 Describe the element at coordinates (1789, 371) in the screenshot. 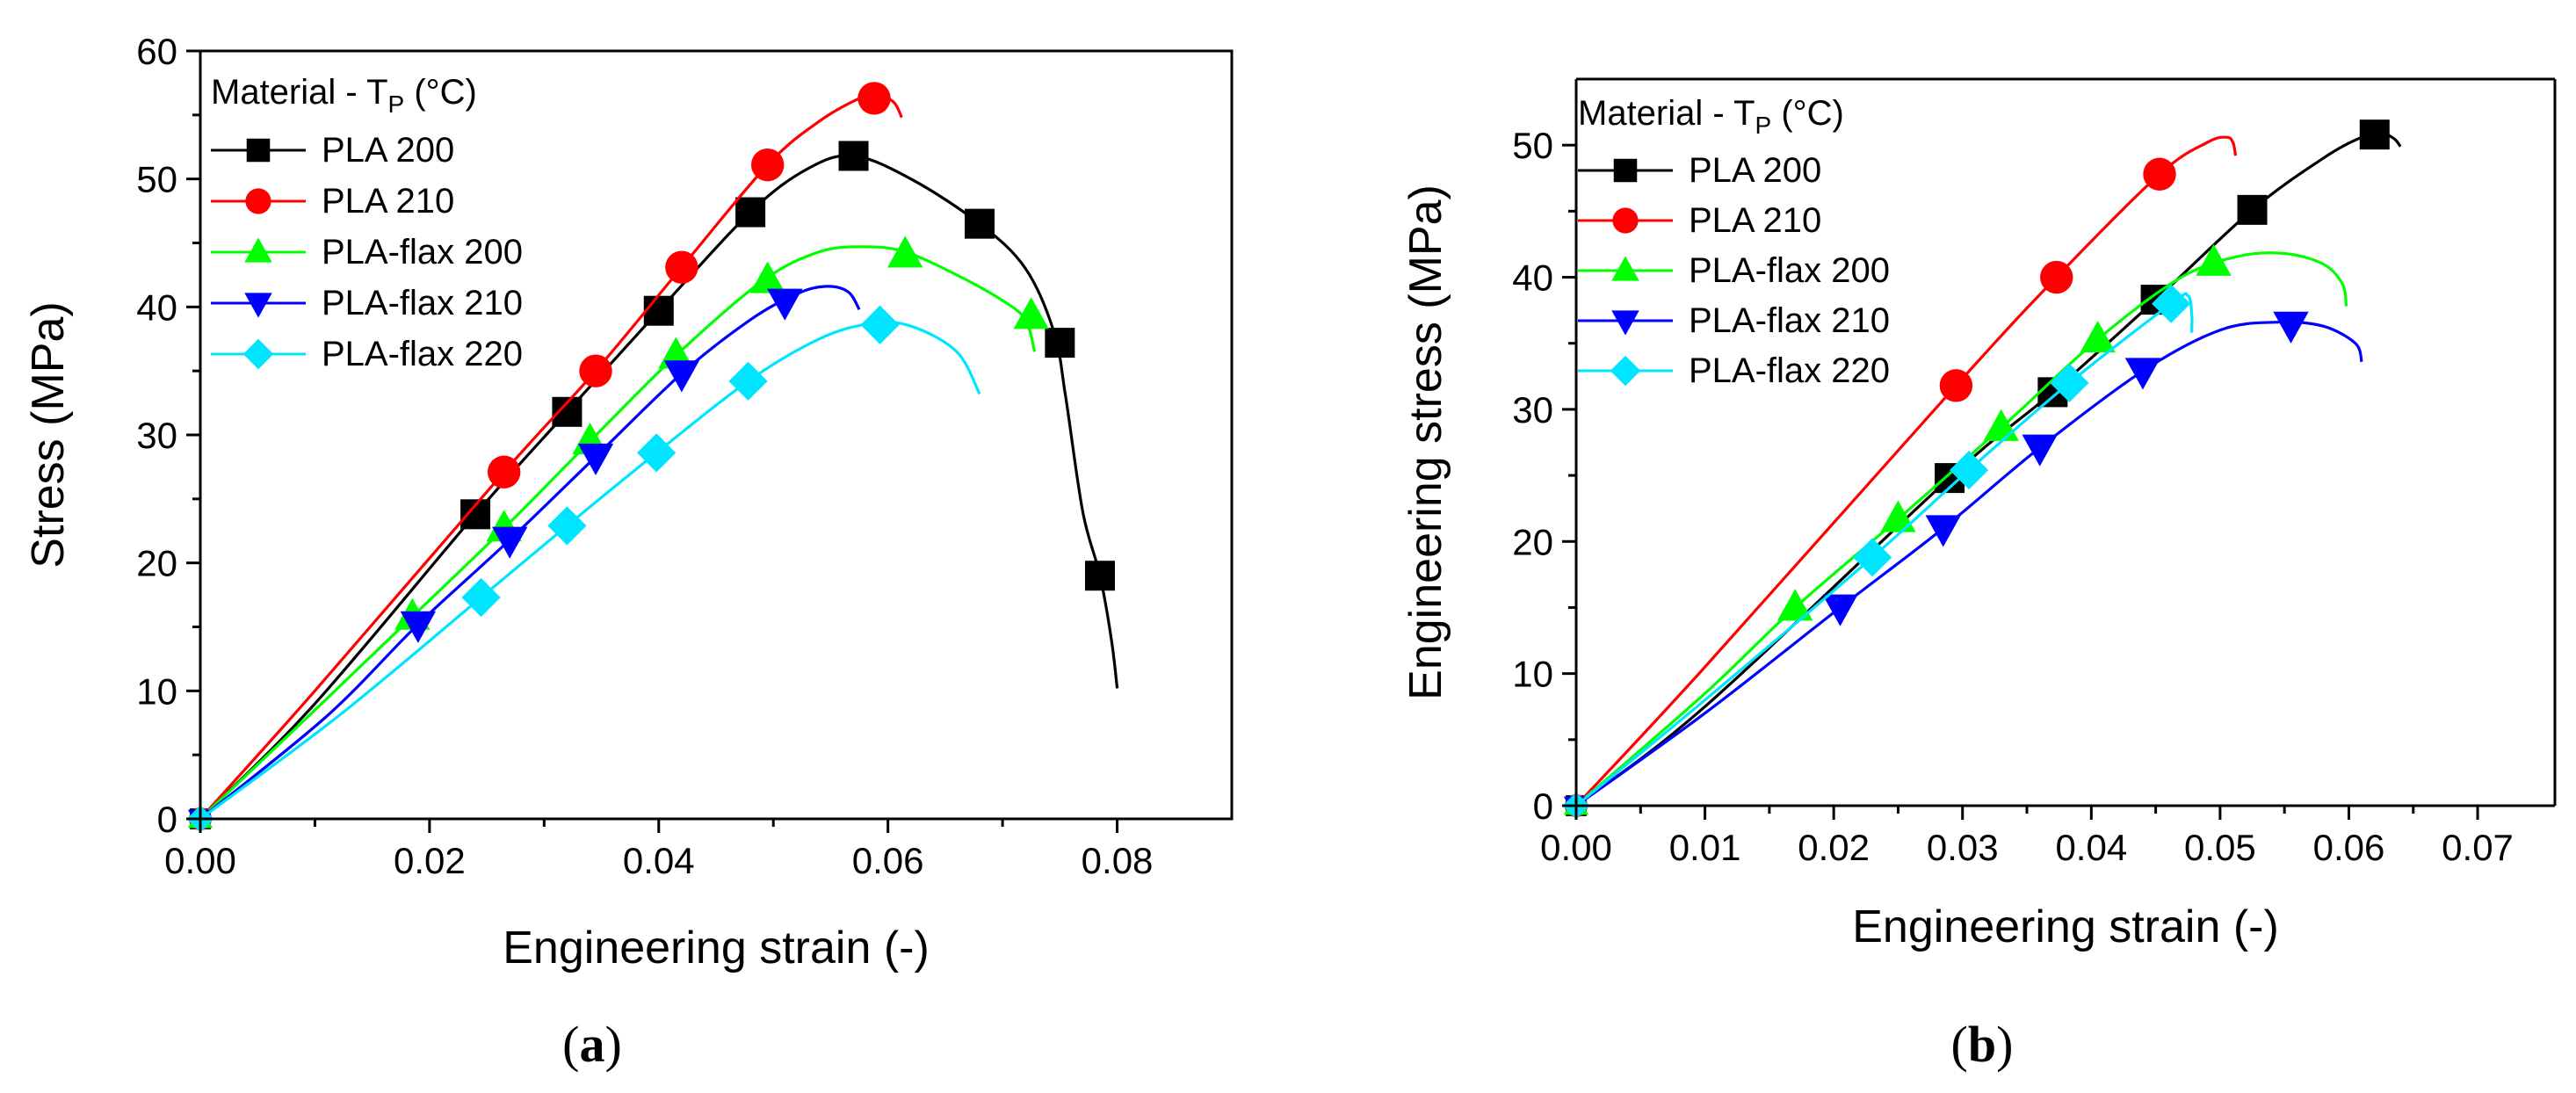

I see `chartb-legend-label-pla-flax-220: PLA-flax 220` at that location.